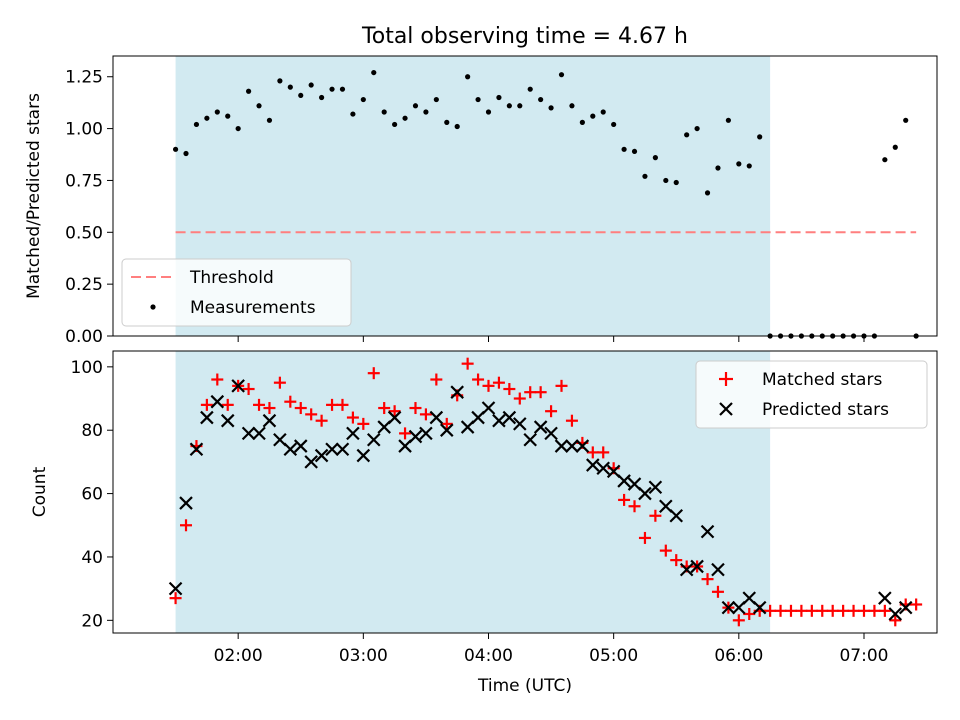  What do you see at coordinates (84, 78) in the screenshot?
I see `y-tick-label: 1.25` at bounding box center [84, 78].